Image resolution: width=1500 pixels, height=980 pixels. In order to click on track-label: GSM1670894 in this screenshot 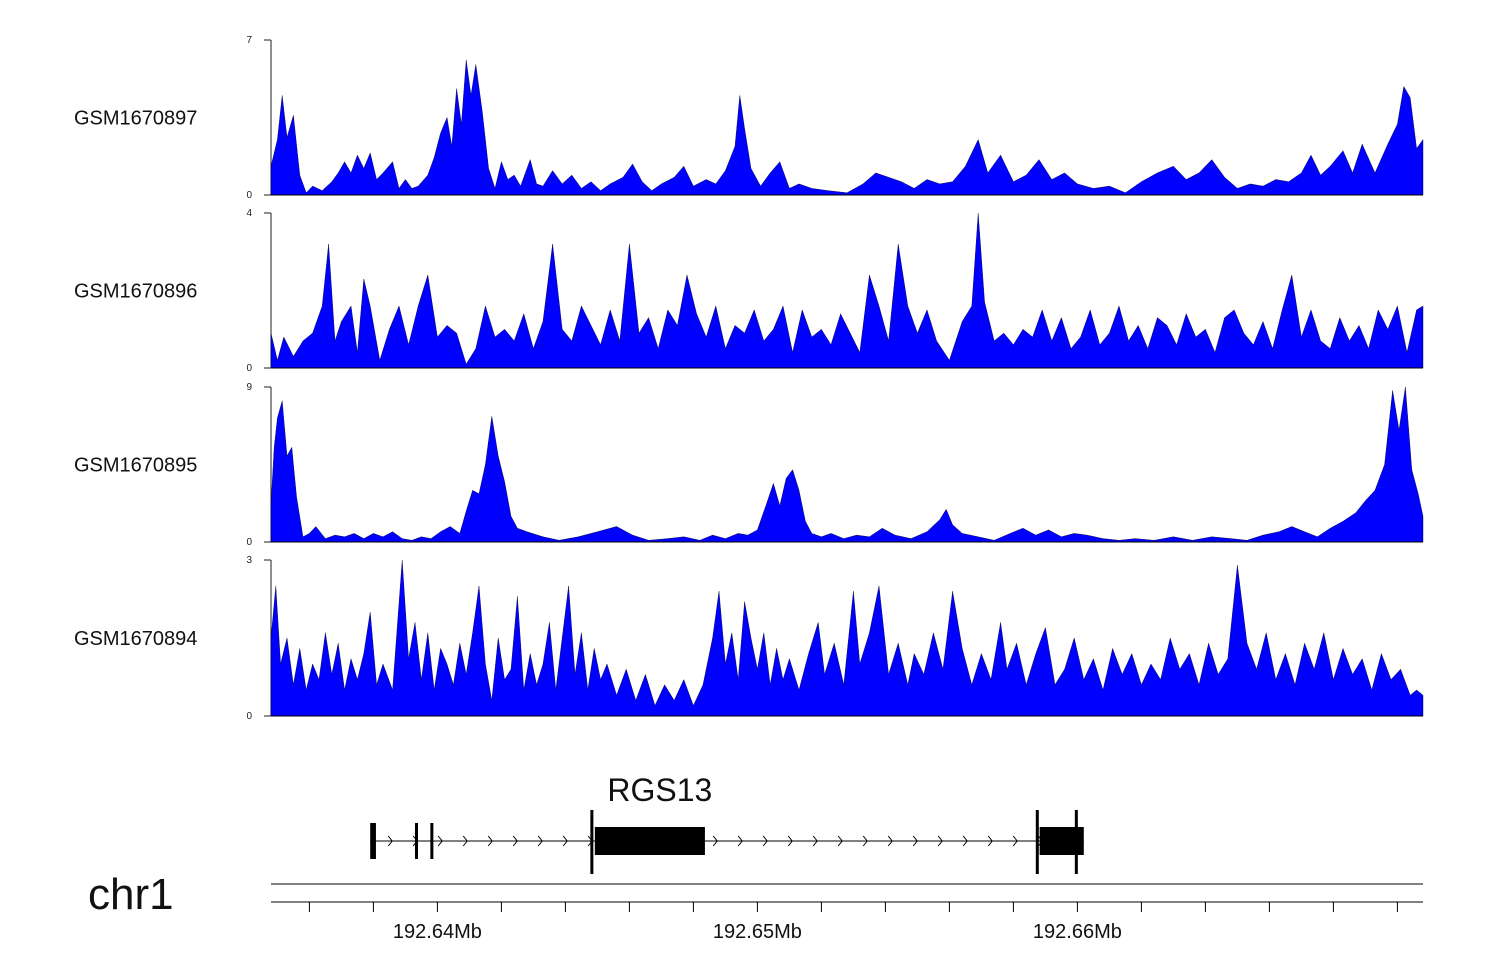, I will do `click(135, 639)`.